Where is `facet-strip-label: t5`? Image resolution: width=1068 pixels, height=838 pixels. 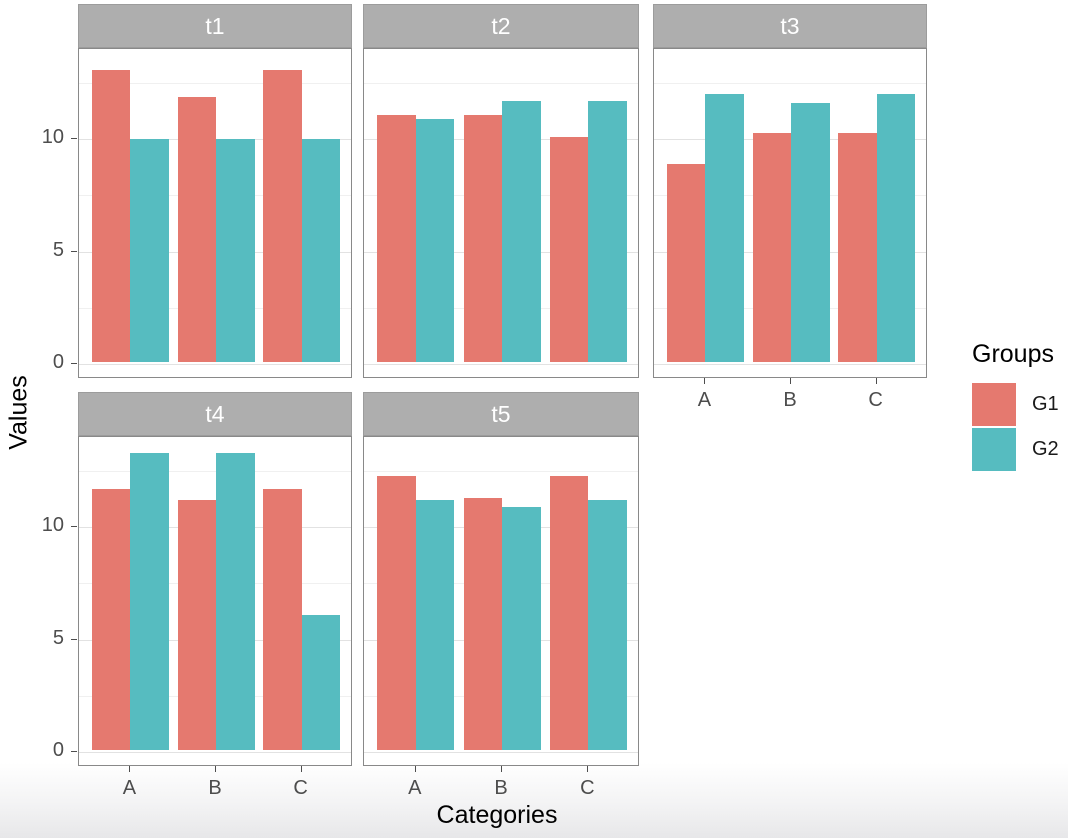
facet-strip-label: t5 is located at coordinates (501, 413).